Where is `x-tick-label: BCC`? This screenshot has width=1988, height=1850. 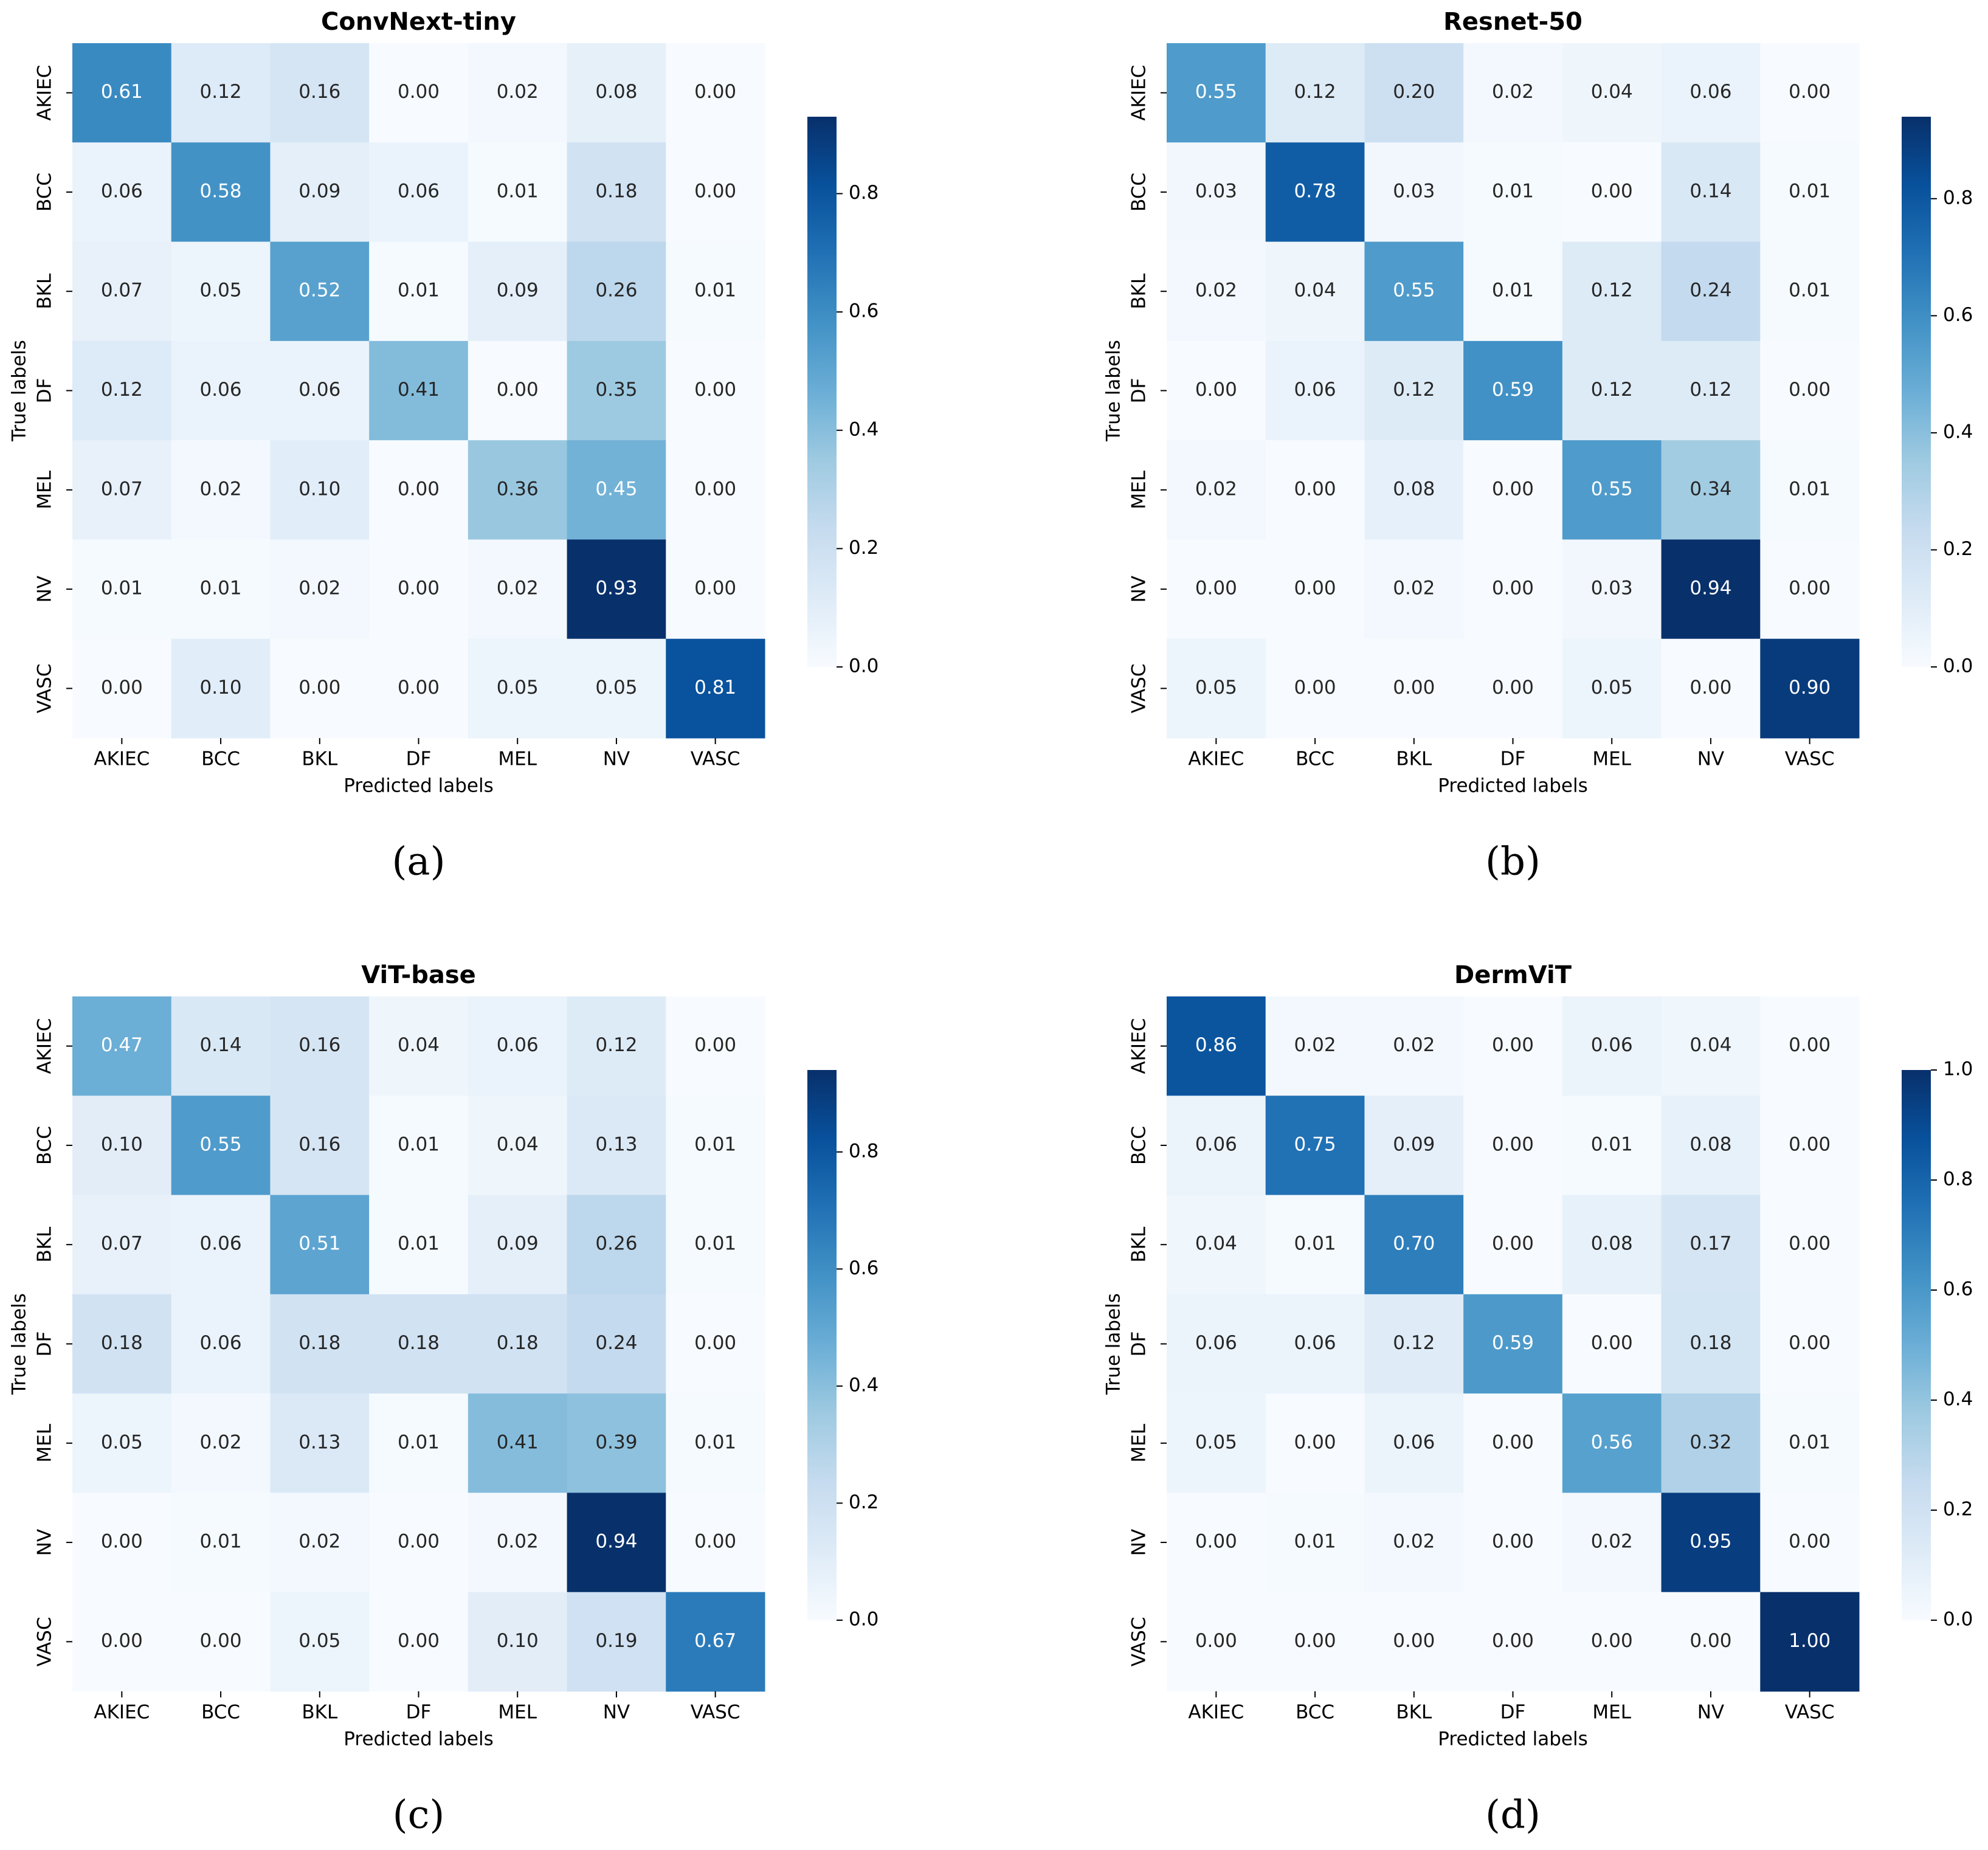
x-tick-label: BCC is located at coordinates (1315, 1713).